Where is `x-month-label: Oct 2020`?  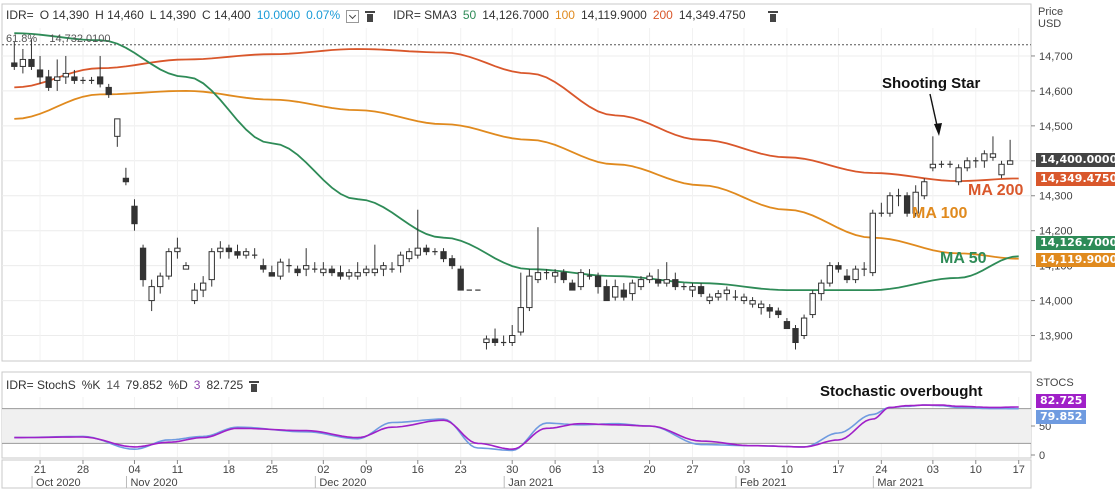
x-month-label: Oct 2020 is located at coordinates (58, 483).